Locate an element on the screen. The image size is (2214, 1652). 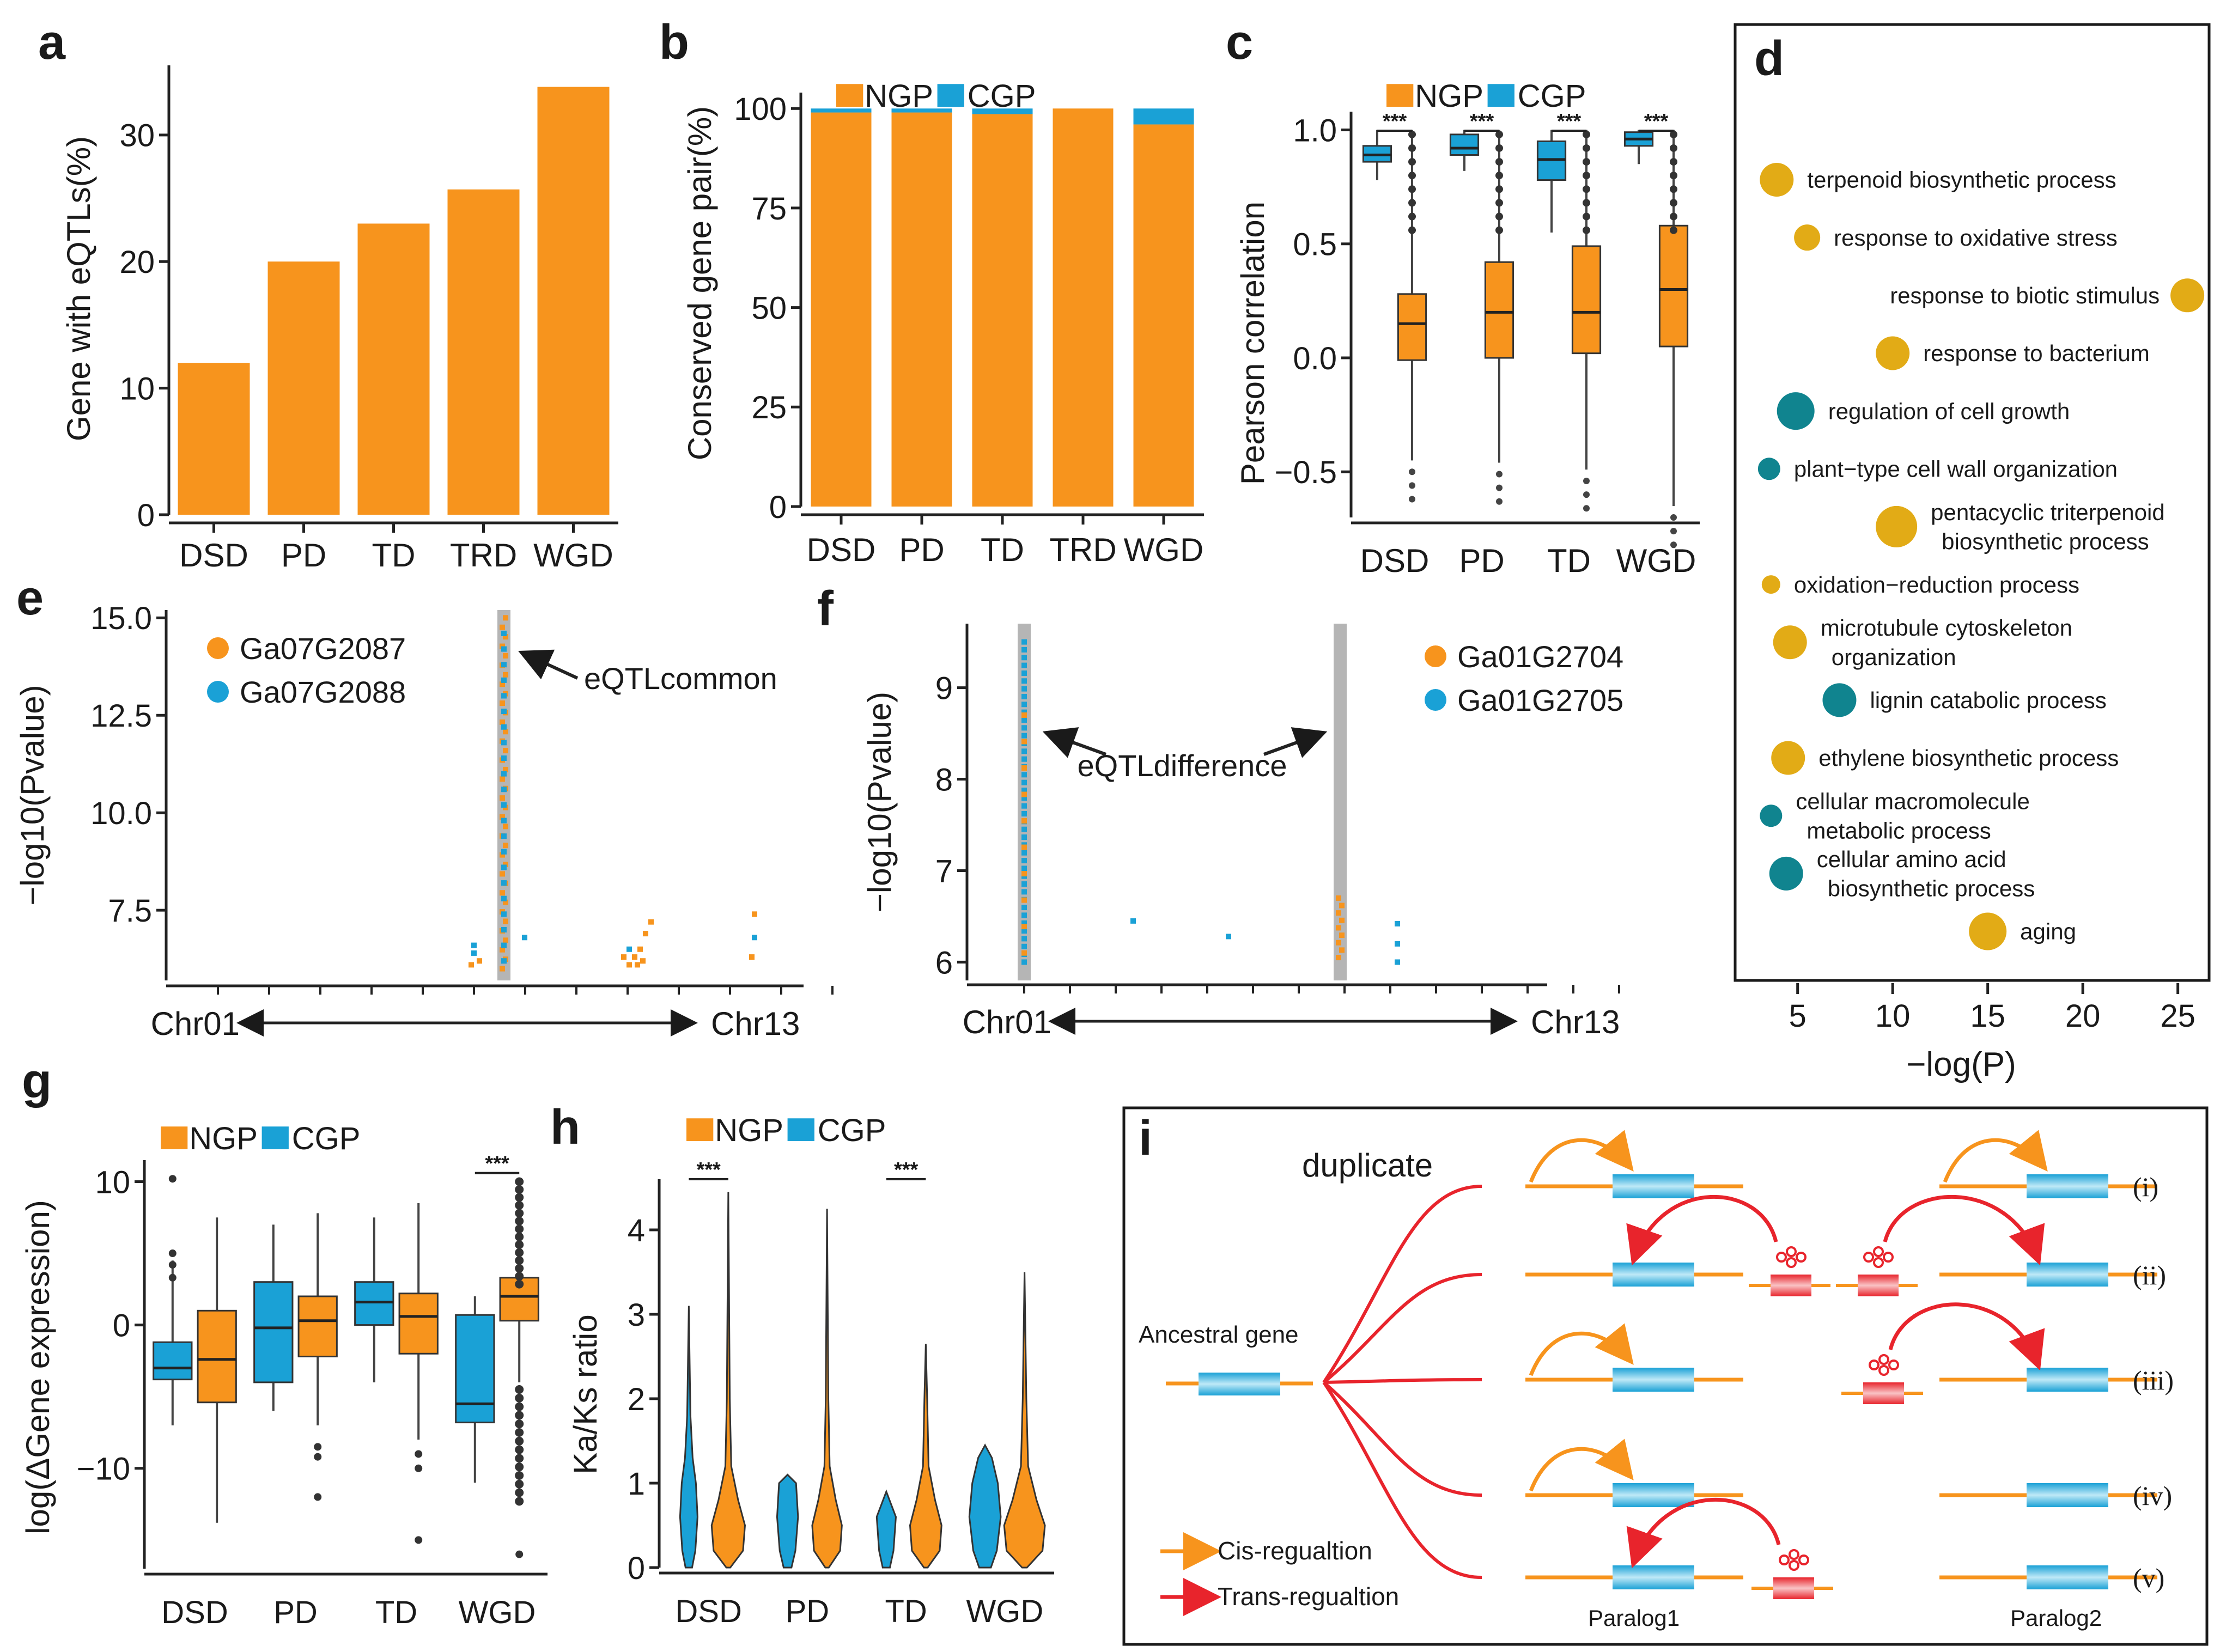
cgp-WGD-box is located at coordinates (475, 1369).